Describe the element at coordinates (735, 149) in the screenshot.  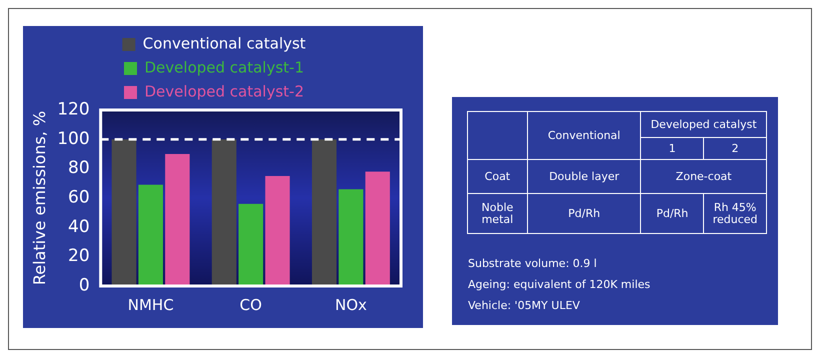
I see `text: 2` at that location.